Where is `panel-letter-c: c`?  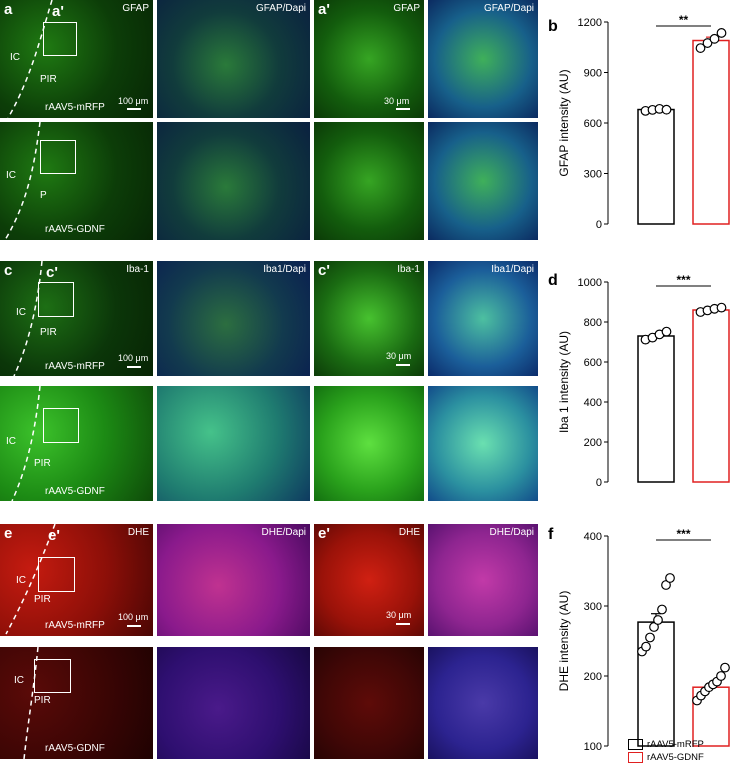 panel-letter-c: c is located at coordinates (8, 270).